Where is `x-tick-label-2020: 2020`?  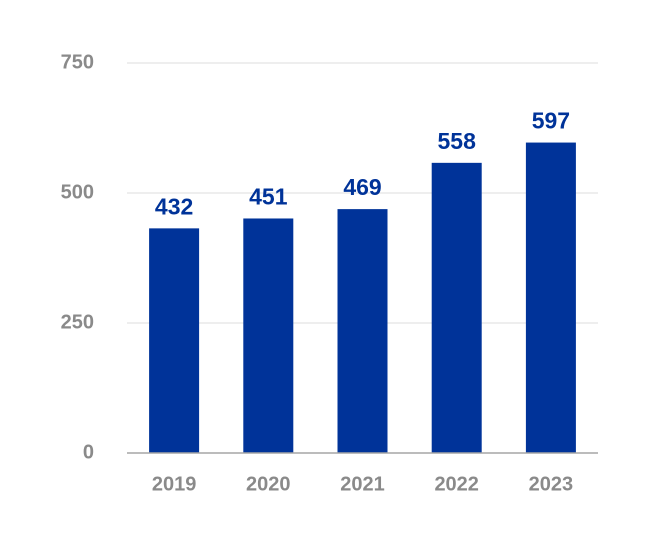
x-tick-label-2020: 2020 is located at coordinates (268, 484).